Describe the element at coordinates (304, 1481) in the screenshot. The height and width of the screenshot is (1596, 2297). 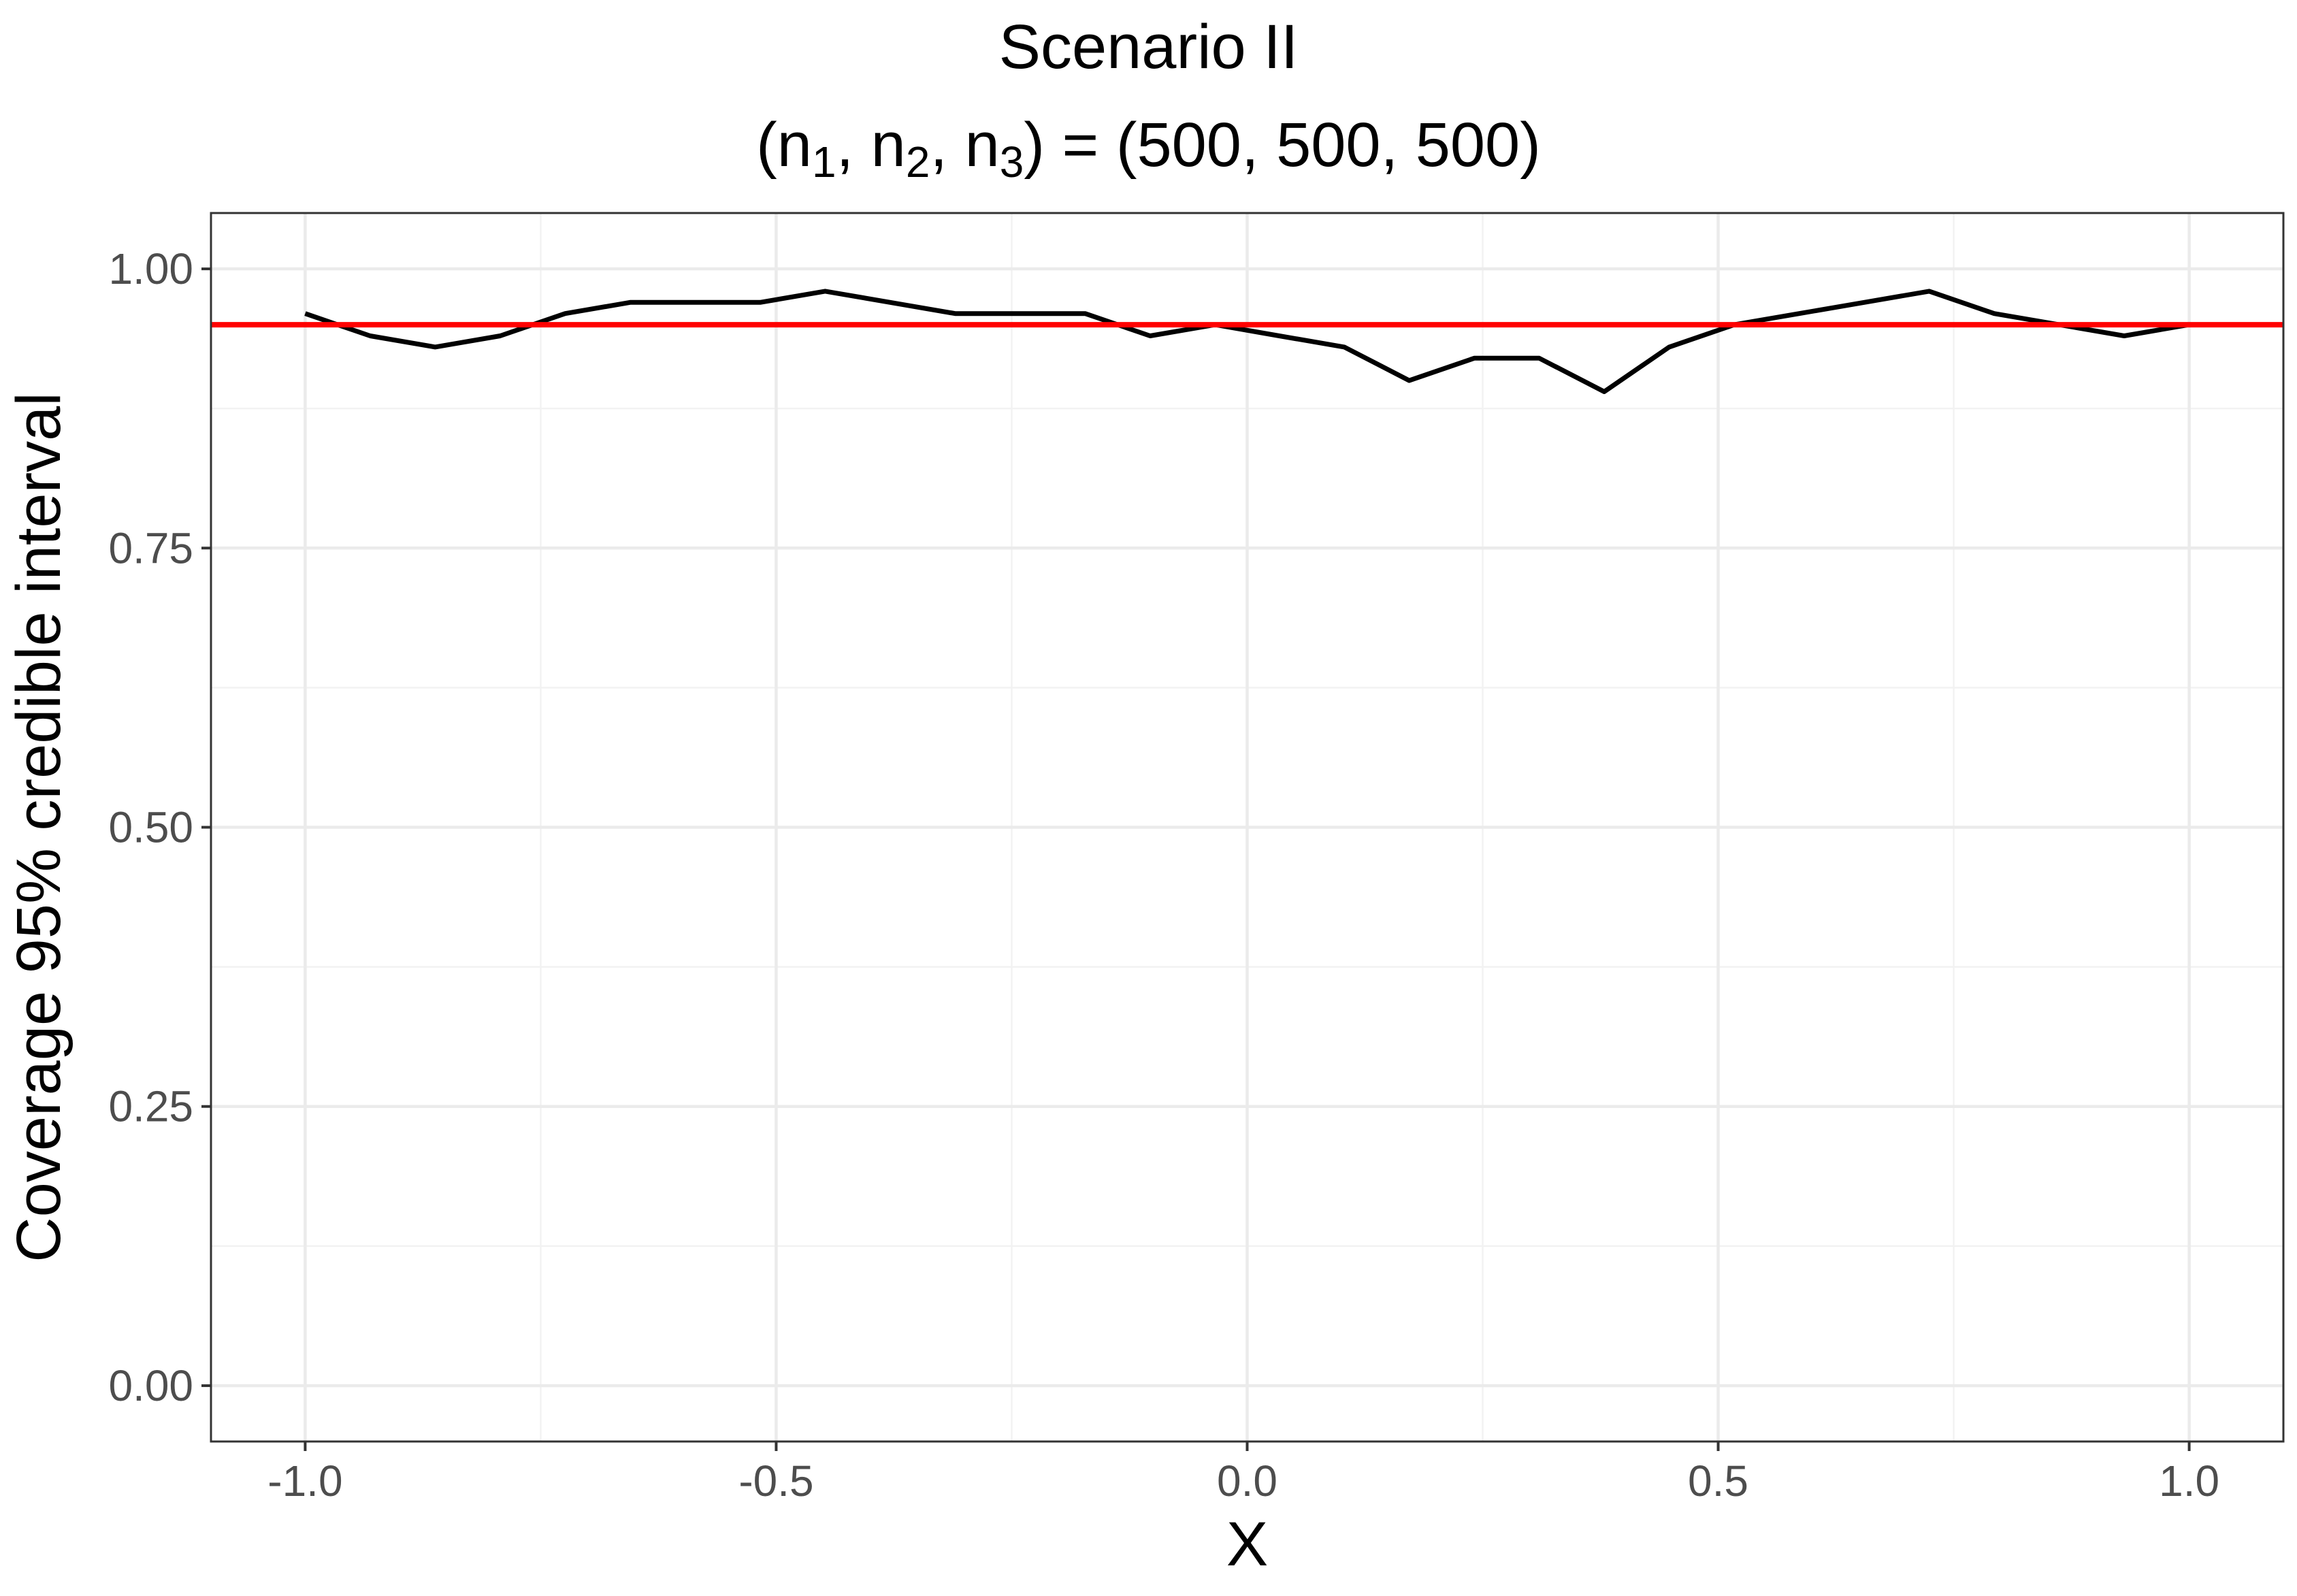
I see `x-tick-label: -1.0` at that location.